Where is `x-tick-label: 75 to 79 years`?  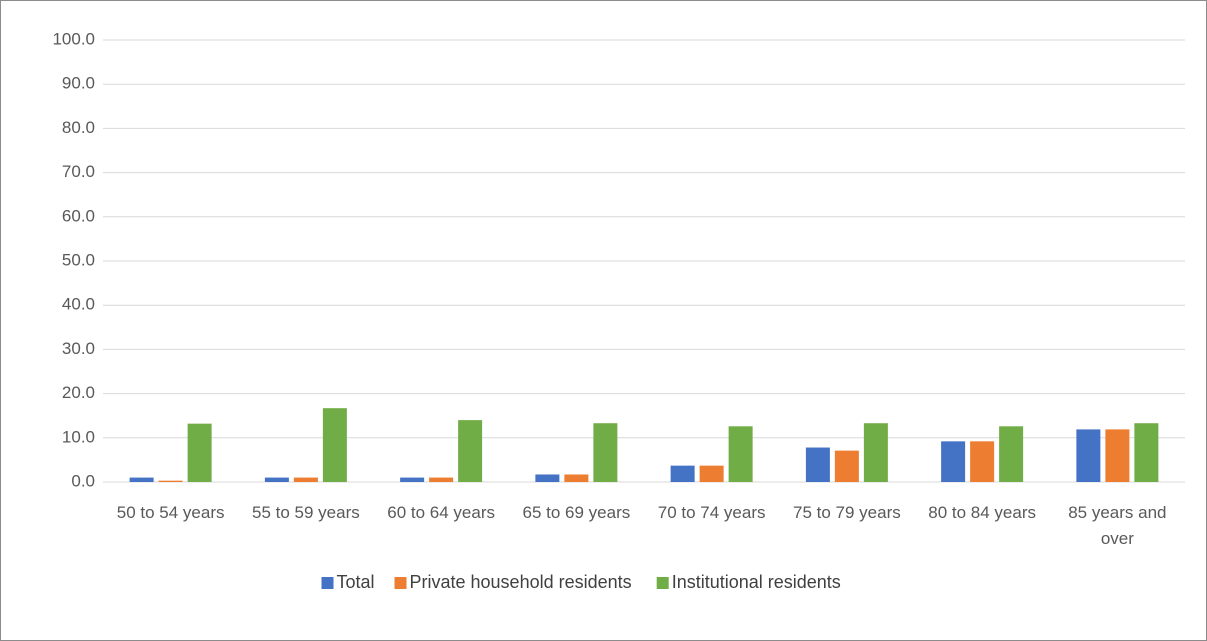 x-tick-label: 75 to 79 years is located at coordinates (847, 512).